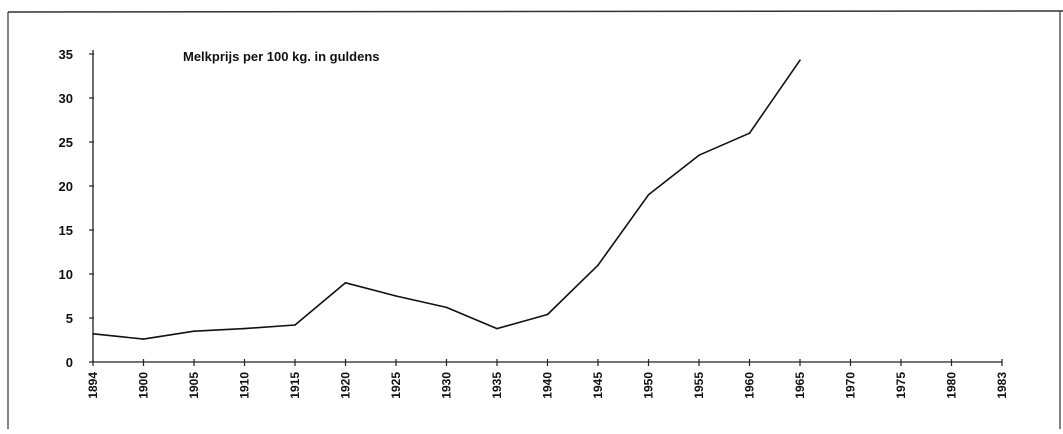 This screenshot has width=1063, height=434. What do you see at coordinates (851, 385) in the screenshot?
I see `x-tick-label: 1970` at bounding box center [851, 385].